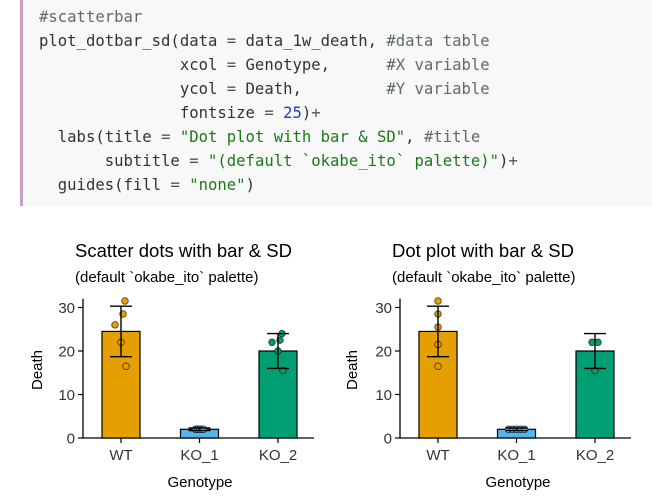 The image size is (652, 501). I want to click on code-token: fontsize, so click(152, 113).